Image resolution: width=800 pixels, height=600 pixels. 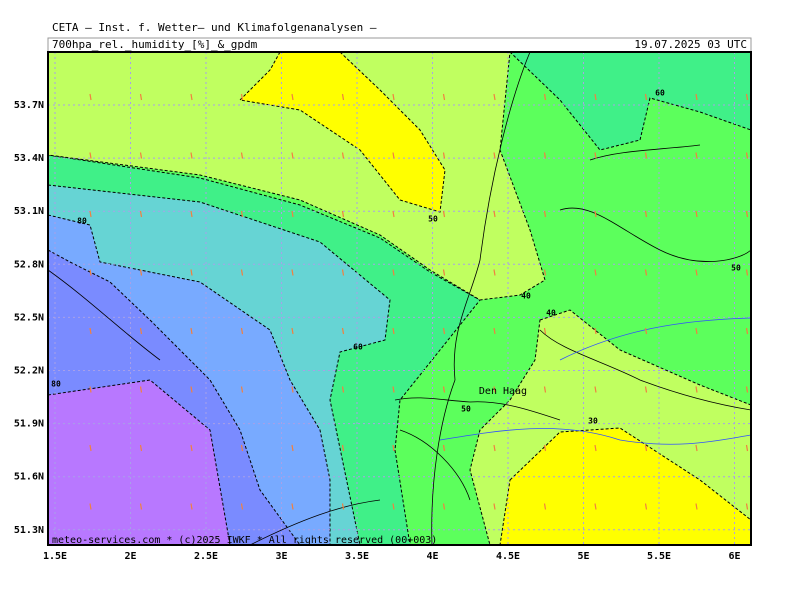 What do you see at coordinates (690, 44) in the screenshot?
I see `valid-time: 19.07.2025 03 UTC` at bounding box center [690, 44].